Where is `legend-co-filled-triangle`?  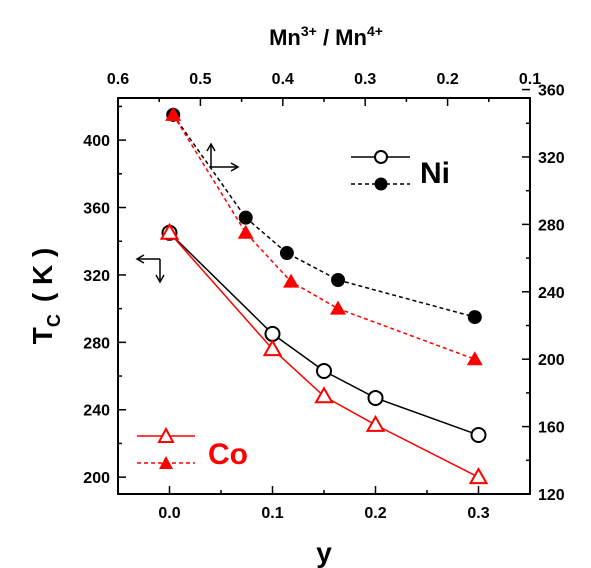 legend-co-filled-triangle is located at coordinates (166, 462).